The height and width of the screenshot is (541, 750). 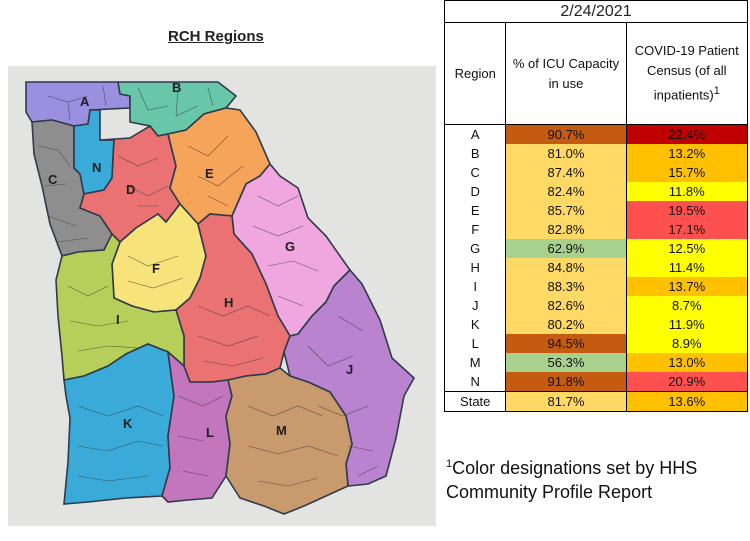 What do you see at coordinates (475, 153) in the screenshot?
I see `cell-region: B` at bounding box center [475, 153].